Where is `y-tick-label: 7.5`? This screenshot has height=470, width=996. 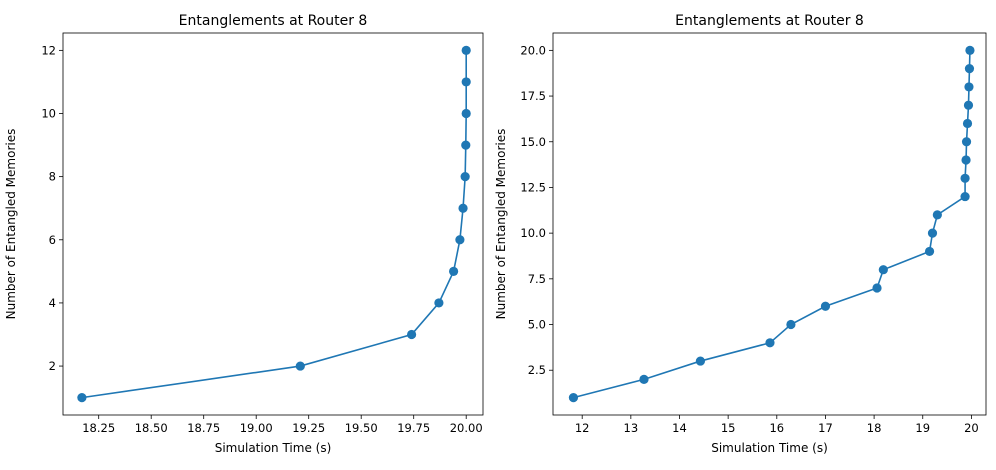 y-tick-label: 7.5 is located at coordinates (537, 279).